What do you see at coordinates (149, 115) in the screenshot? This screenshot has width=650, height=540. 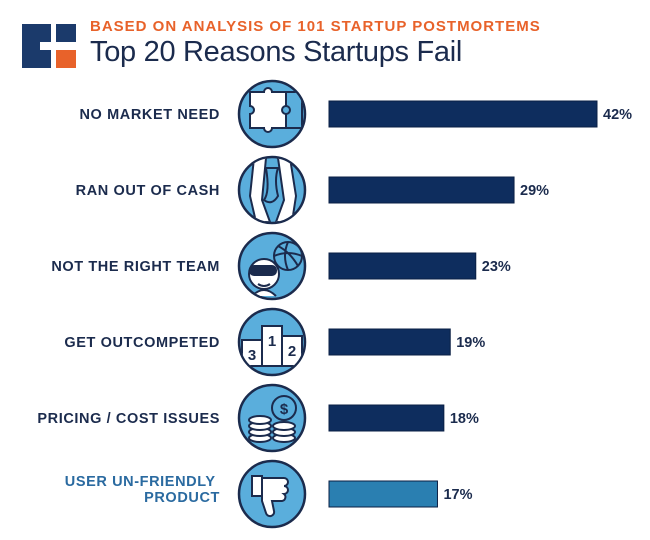 I see `category-label: NO MARKET NEED` at bounding box center [149, 115].